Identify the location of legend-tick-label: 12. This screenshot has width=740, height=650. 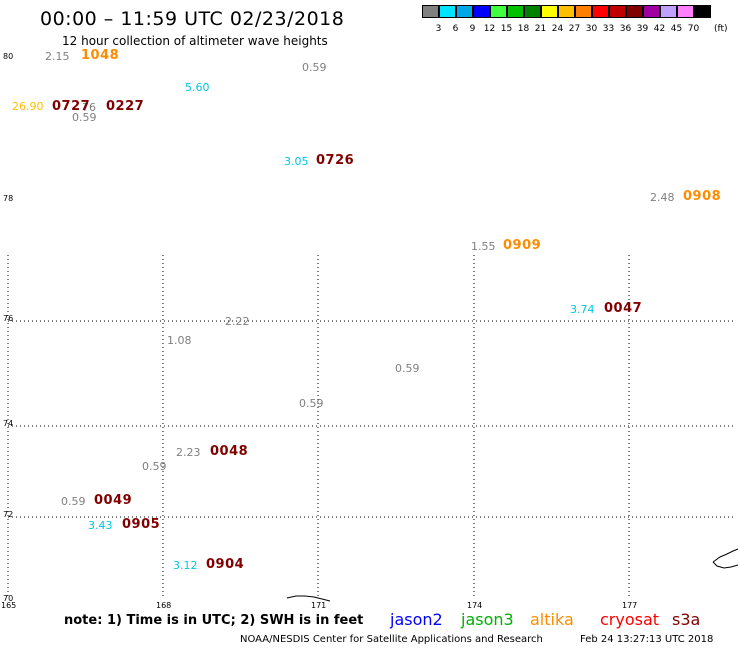
(489, 29).